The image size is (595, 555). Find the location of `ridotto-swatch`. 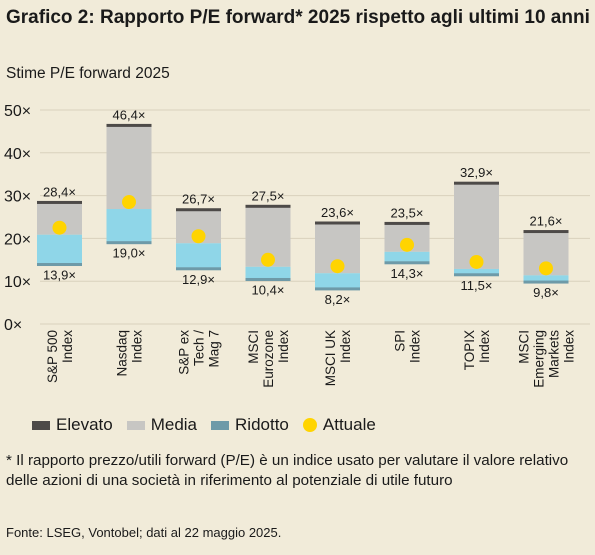

ridotto-swatch is located at coordinates (220, 425).